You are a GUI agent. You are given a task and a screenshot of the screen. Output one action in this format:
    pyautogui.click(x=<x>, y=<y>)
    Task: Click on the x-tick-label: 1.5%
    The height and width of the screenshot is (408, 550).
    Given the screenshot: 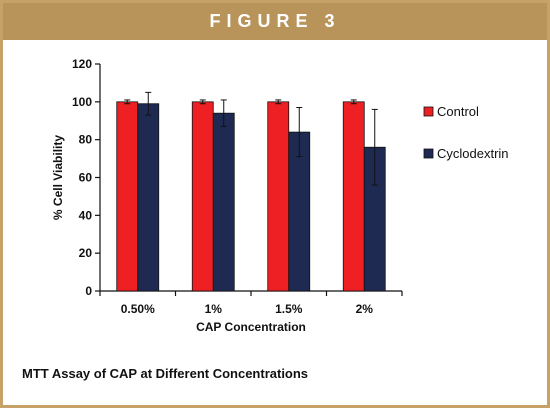 What is the action you would take?
    pyautogui.click(x=289, y=309)
    